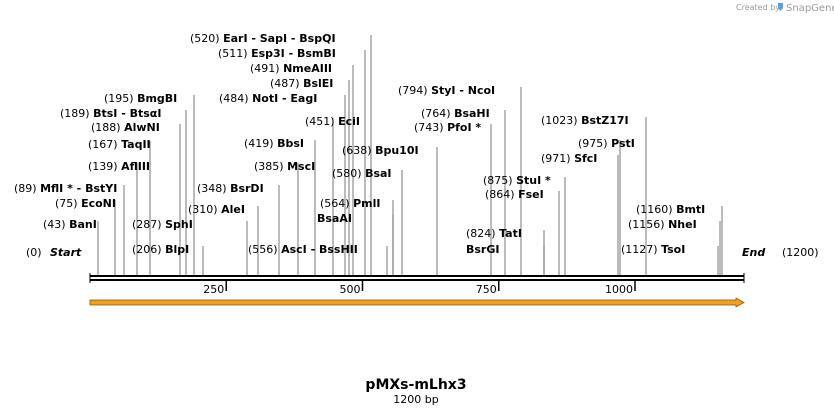 This screenshot has height=415, width=834. Describe the element at coordinates (623, 143) in the screenshot. I see `site-enzyme: PstI` at that location.